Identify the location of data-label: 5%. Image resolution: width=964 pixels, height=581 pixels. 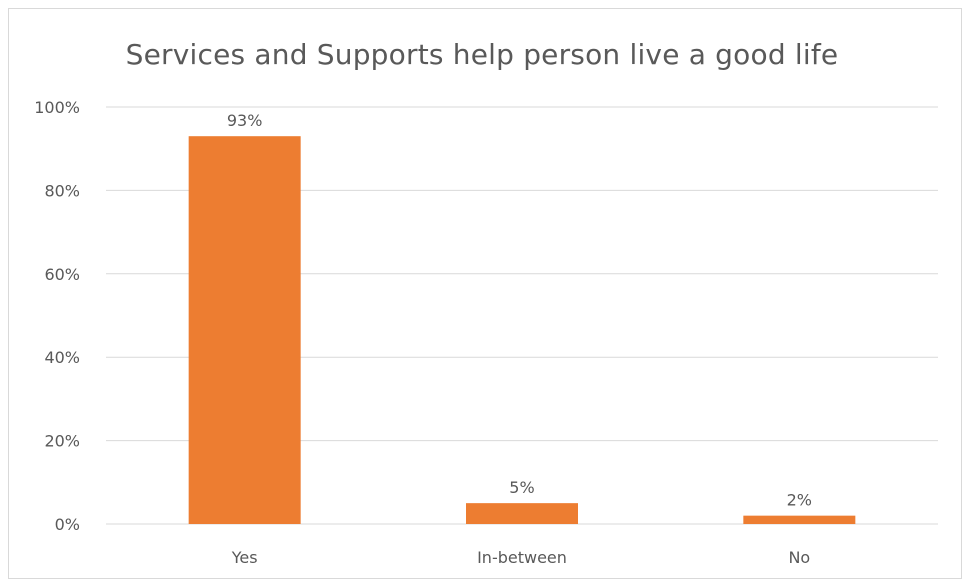
(521, 487).